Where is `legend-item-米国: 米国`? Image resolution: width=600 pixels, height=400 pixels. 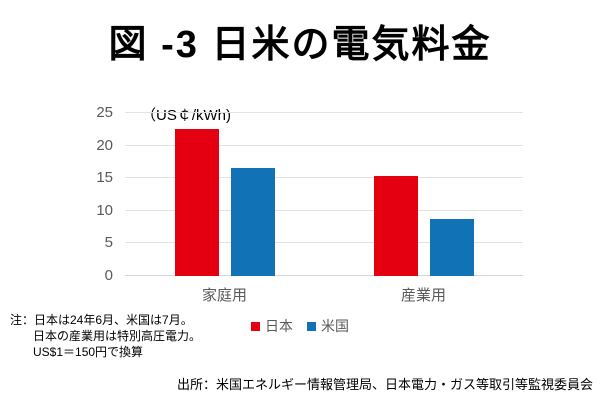 legend-item-米国: 米国 is located at coordinates (328, 326).